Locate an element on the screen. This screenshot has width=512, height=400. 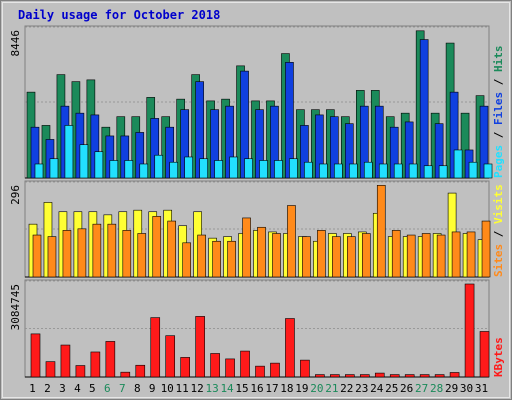
x-tick-label: 15 is located at coordinates (241, 388).